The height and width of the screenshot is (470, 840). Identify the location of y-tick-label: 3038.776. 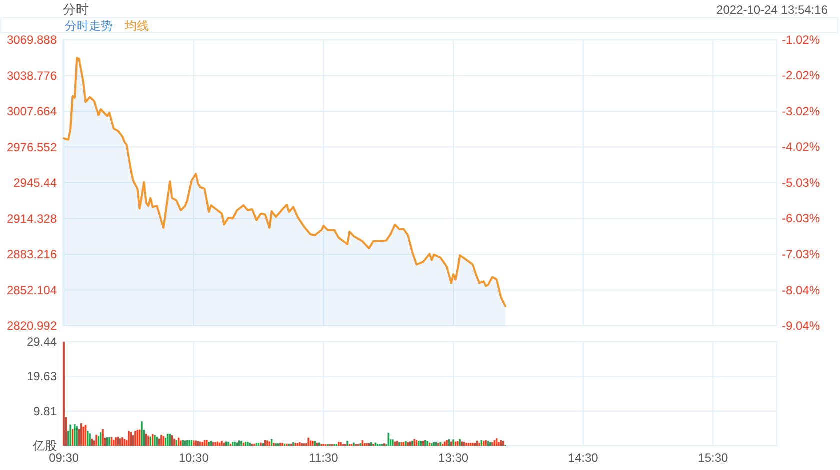
(32, 75).